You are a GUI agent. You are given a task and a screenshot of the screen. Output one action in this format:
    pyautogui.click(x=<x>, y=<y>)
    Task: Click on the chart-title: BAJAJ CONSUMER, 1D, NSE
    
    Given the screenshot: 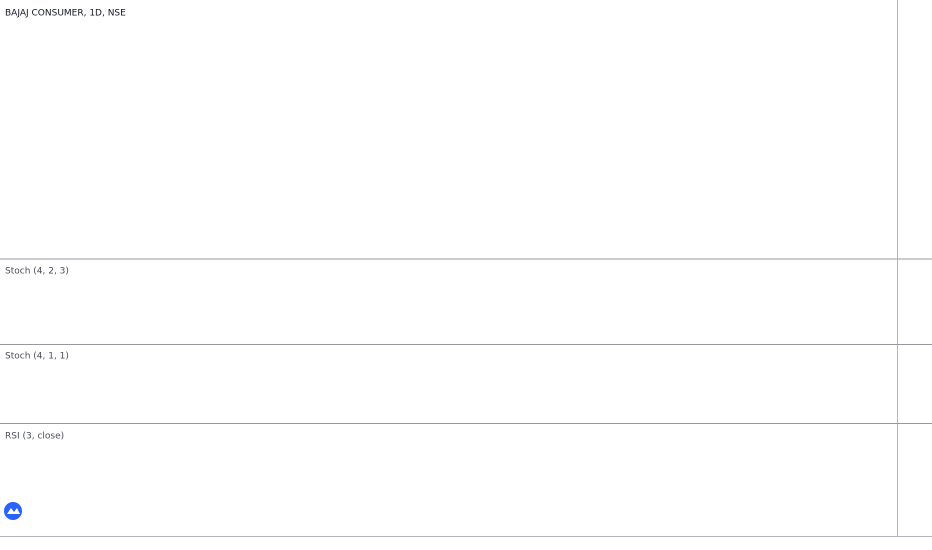 What is the action you would take?
    pyautogui.click(x=65, y=14)
    